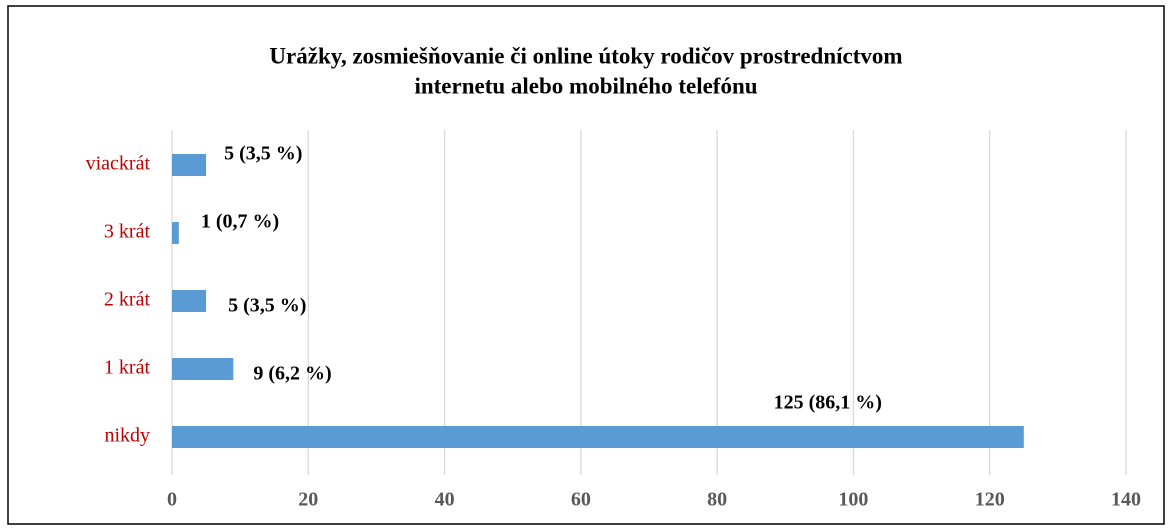 This screenshot has height=531, width=1173. I want to click on x-tick-label: 20, so click(308, 500).